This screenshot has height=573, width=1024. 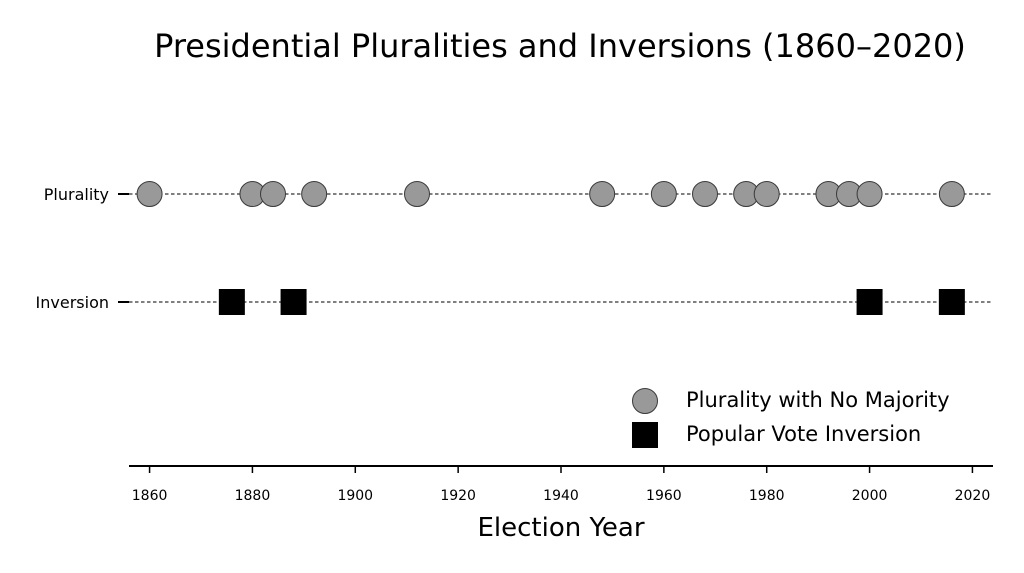 What do you see at coordinates (951, 302) in the screenshot?
I see `point-inversion-2016` at bounding box center [951, 302].